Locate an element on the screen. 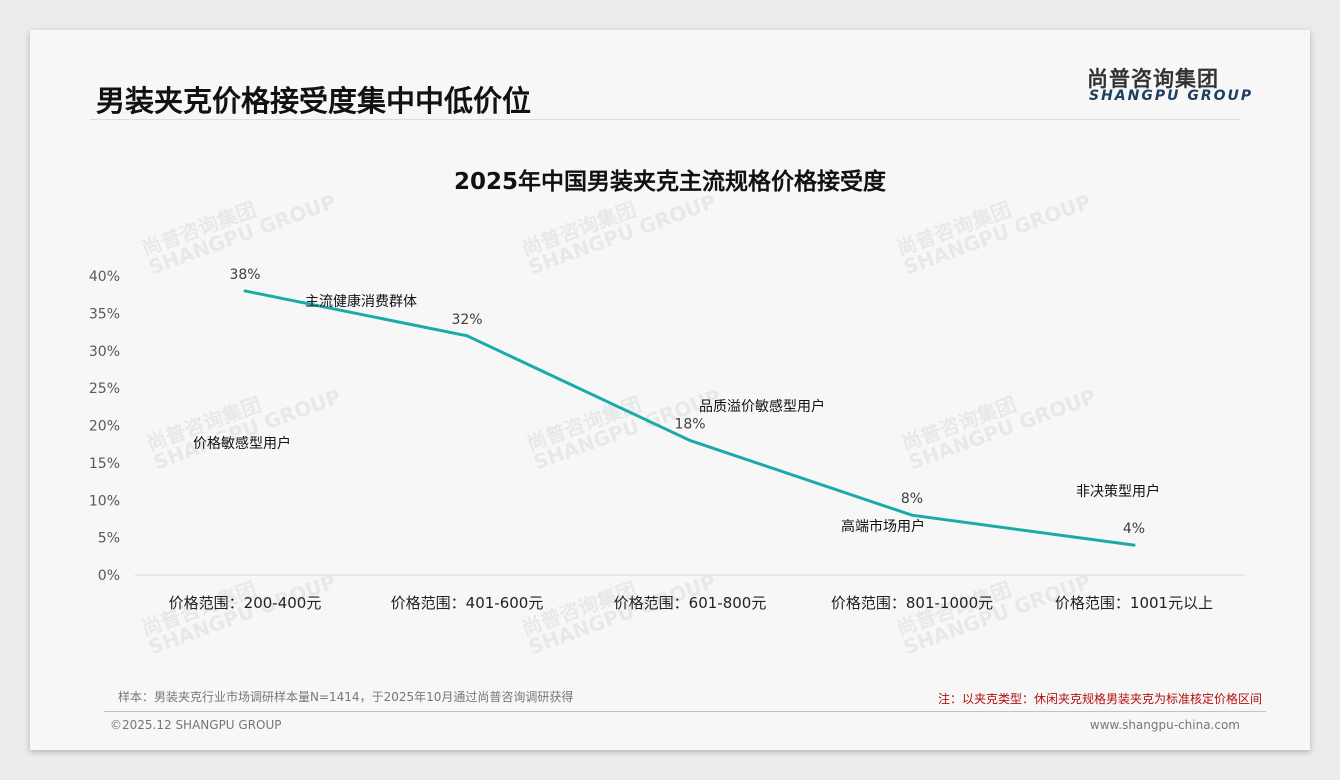 The height and width of the screenshot is (780, 1340). y-tick-label: 5% is located at coordinates (109, 539).